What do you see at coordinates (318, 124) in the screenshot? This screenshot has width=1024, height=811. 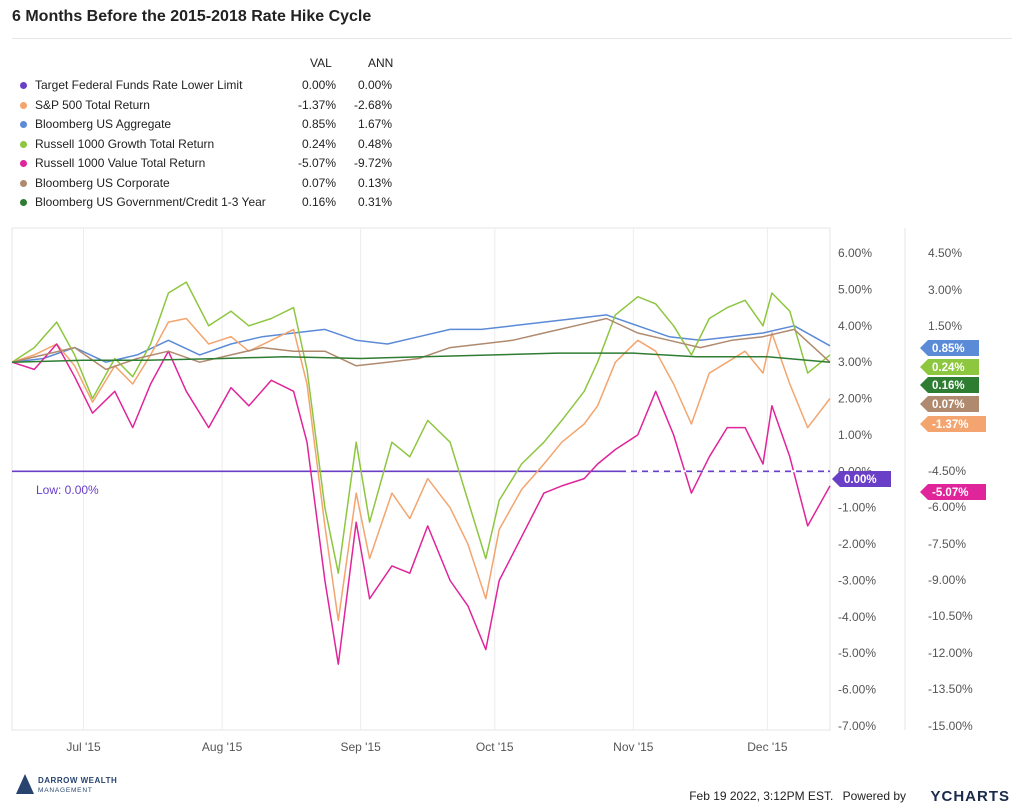 I see `legend-val: 0.85%` at bounding box center [318, 124].